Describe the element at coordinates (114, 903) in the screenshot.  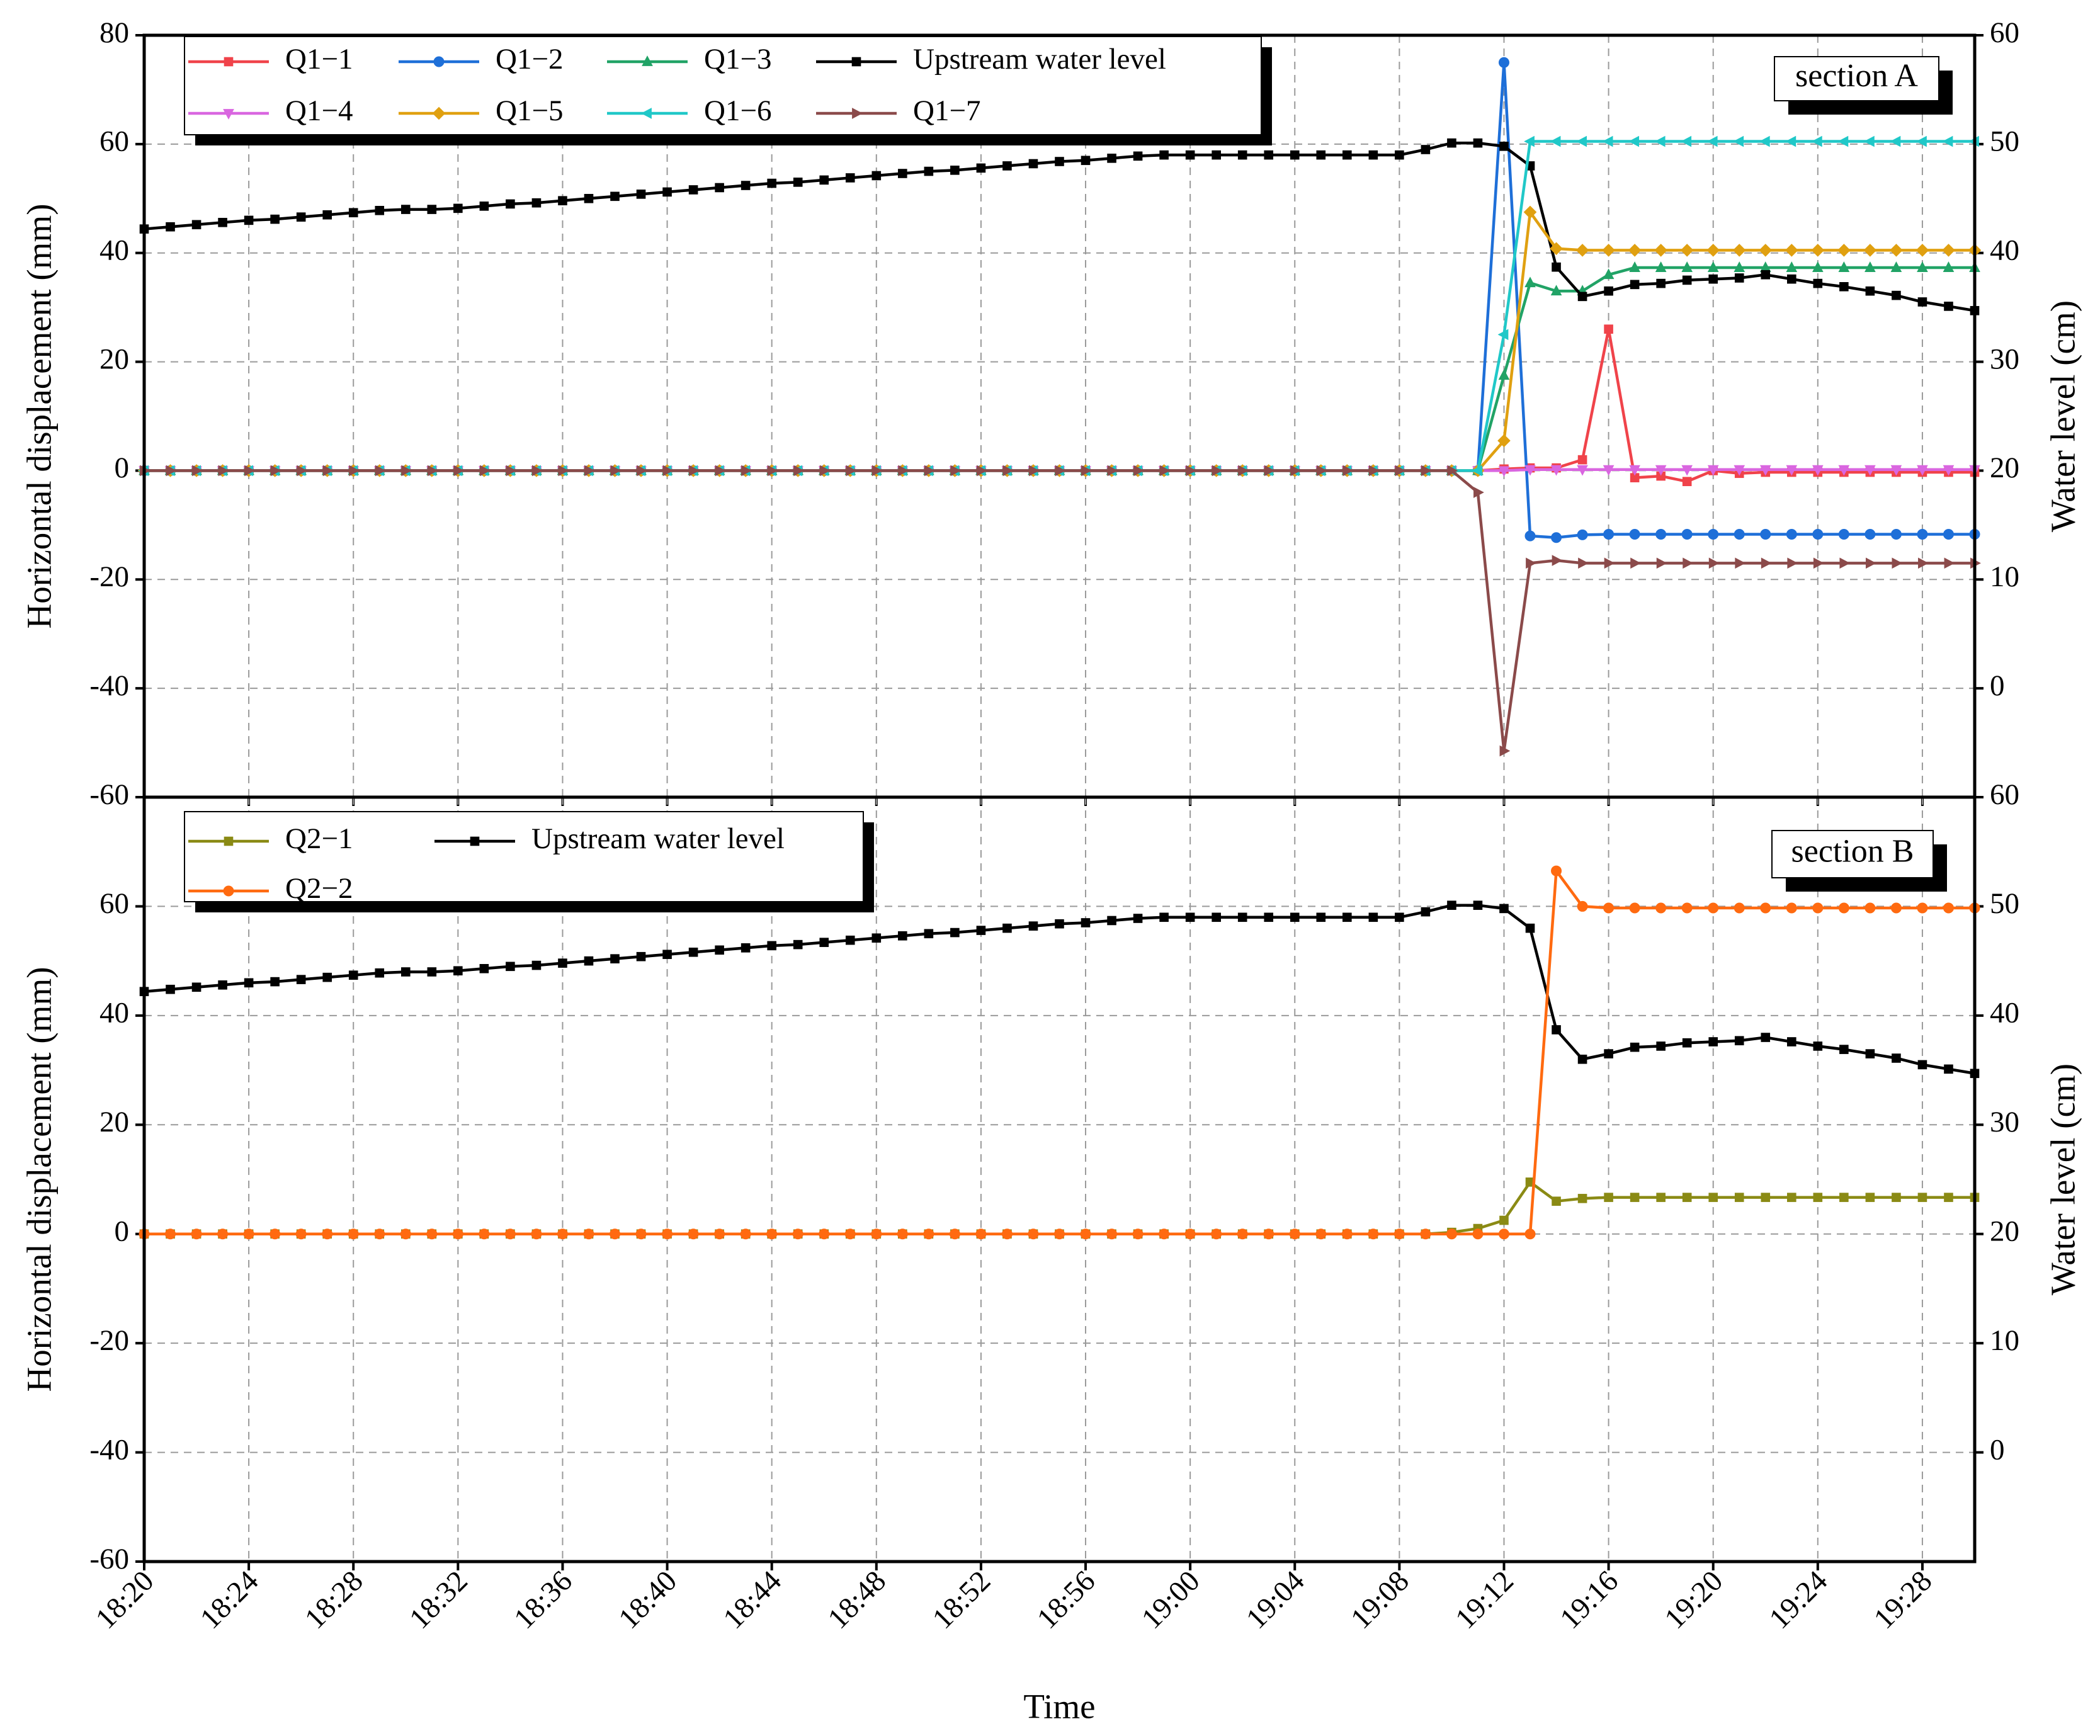
I see `y-tick-label: 60` at that location.